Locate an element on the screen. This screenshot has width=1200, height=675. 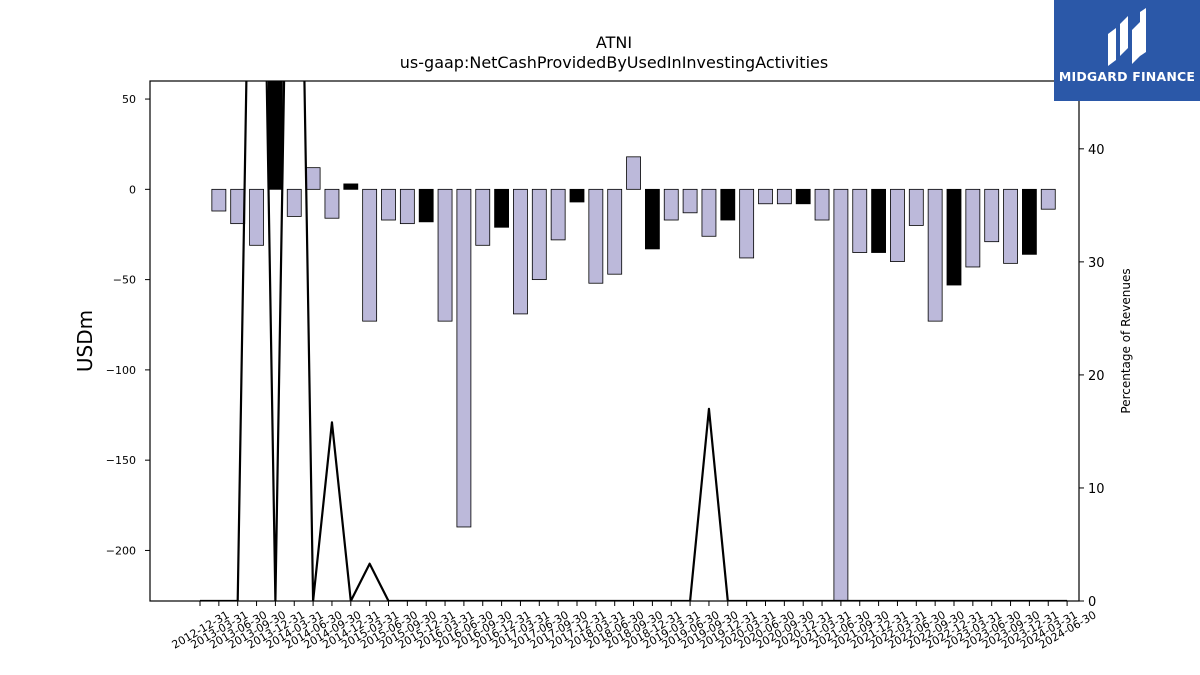
brand-logo: MIDGARD FINANCE is located at coordinates (1127, 50).